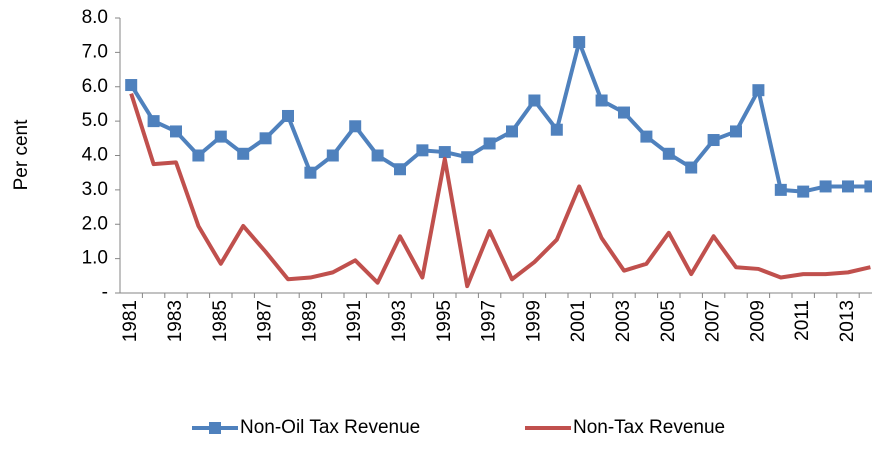 Image resolution: width=872 pixels, height=467 pixels. Describe the element at coordinates (105, 292) in the screenshot. I see `y-tick-label: -` at that location.